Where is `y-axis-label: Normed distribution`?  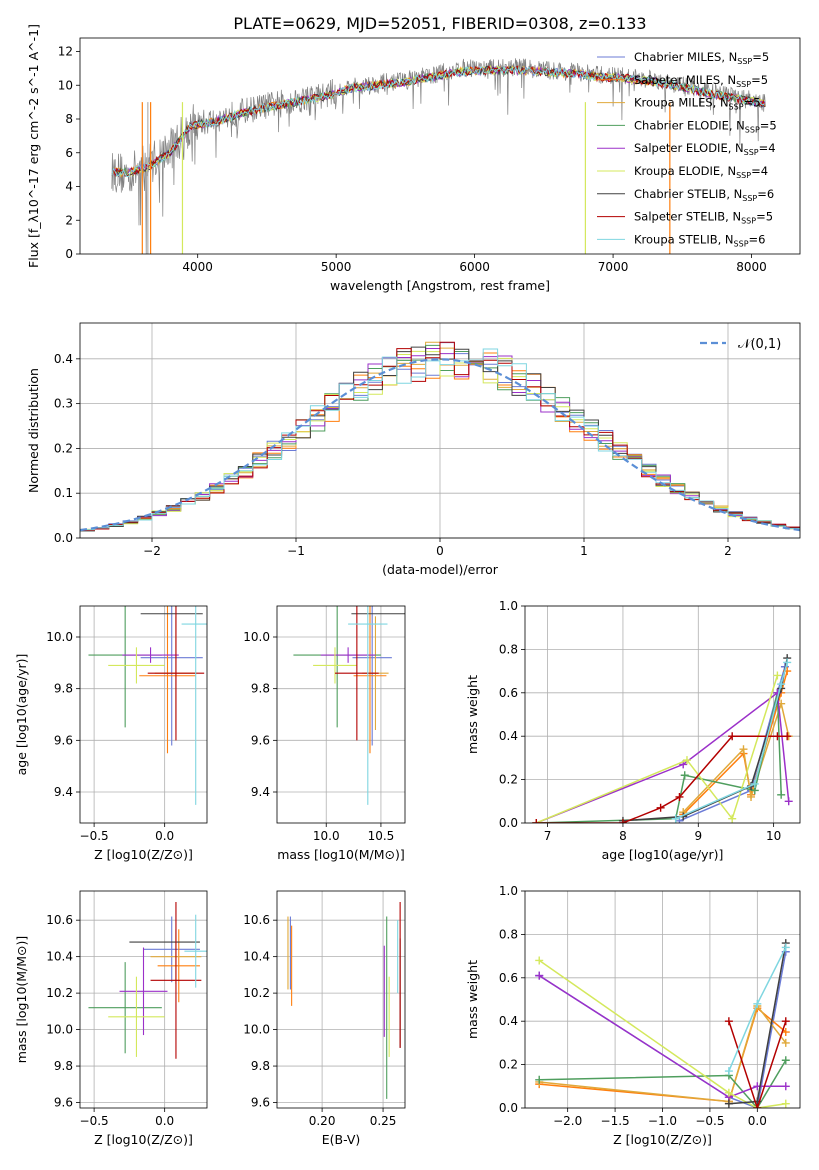 y-axis-label: Normed distribution is located at coordinates (33, 430).